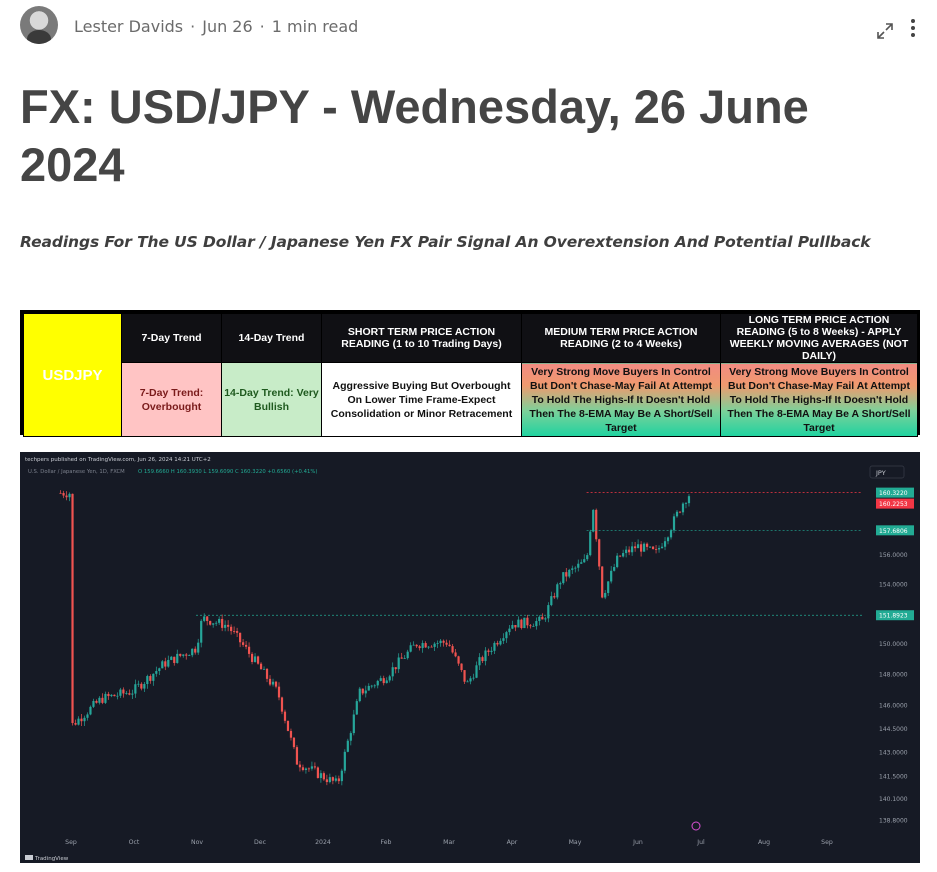 This screenshot has height=872, width=937. Describe the element at coordinates (197, 842) in the screenshot. I see `x-tick-label: Nov` at that location.